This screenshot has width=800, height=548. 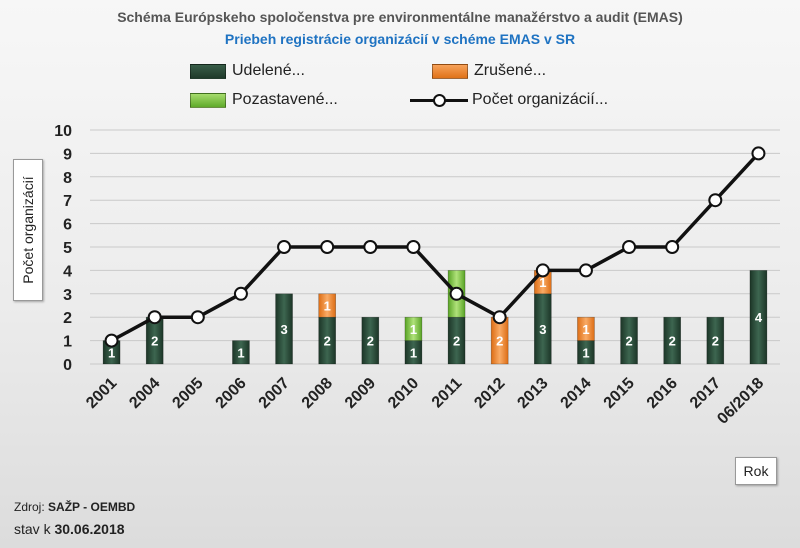 What do you see at coordinates (67, 295) in the screenshot?
I see `y-tick-label: 3` at bounding box center [67, 295].